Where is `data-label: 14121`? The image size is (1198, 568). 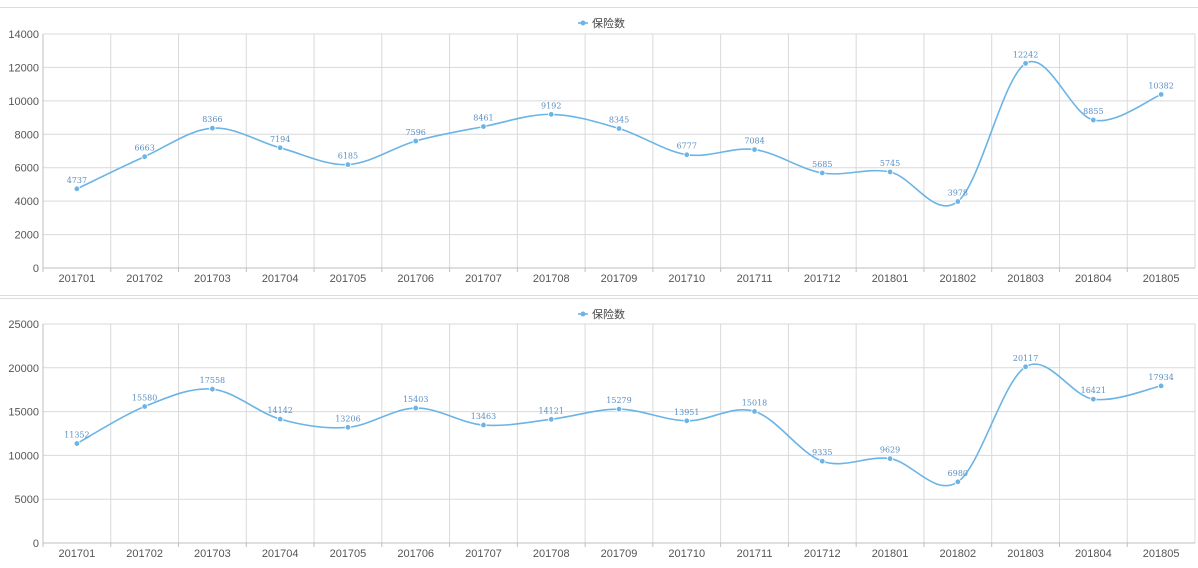
data-label: 14121 is located at coordinates (551, 410).